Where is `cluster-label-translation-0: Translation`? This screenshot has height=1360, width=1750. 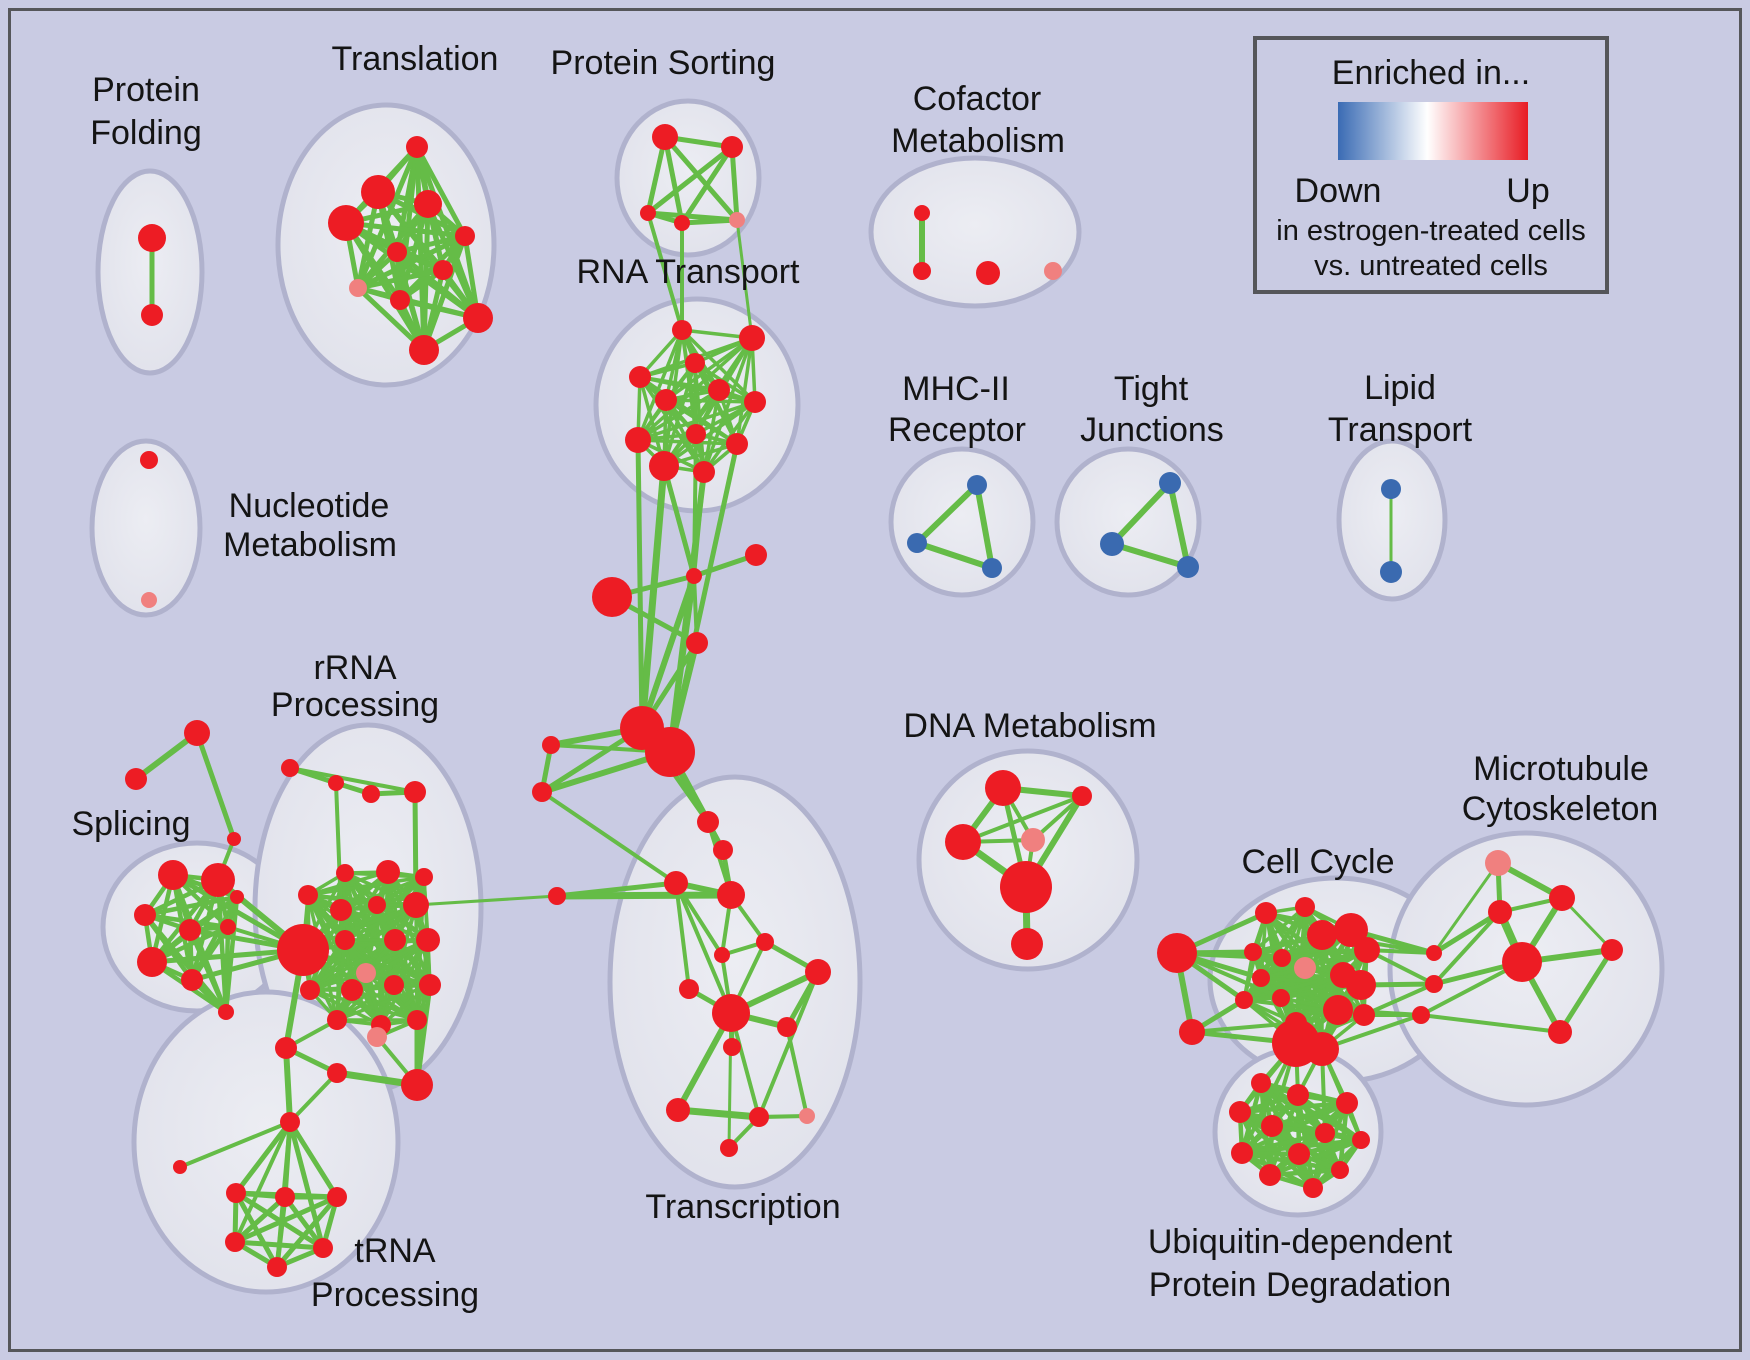 cluster-label-translation-0: Translation is located at coordinates (415, 59).